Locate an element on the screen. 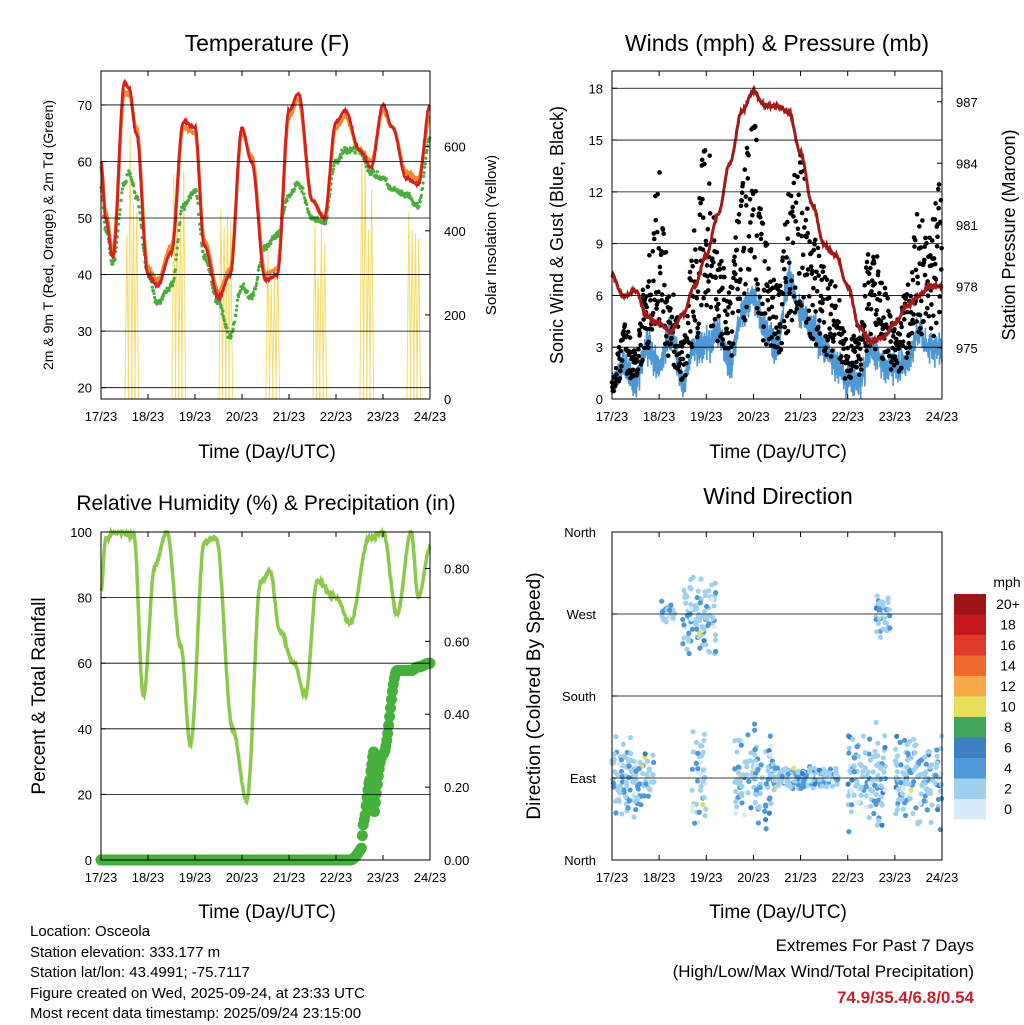 This screenshot has width=1024, height=1025. x-tick-label: 18/23 is located at coordinates (148, 877).